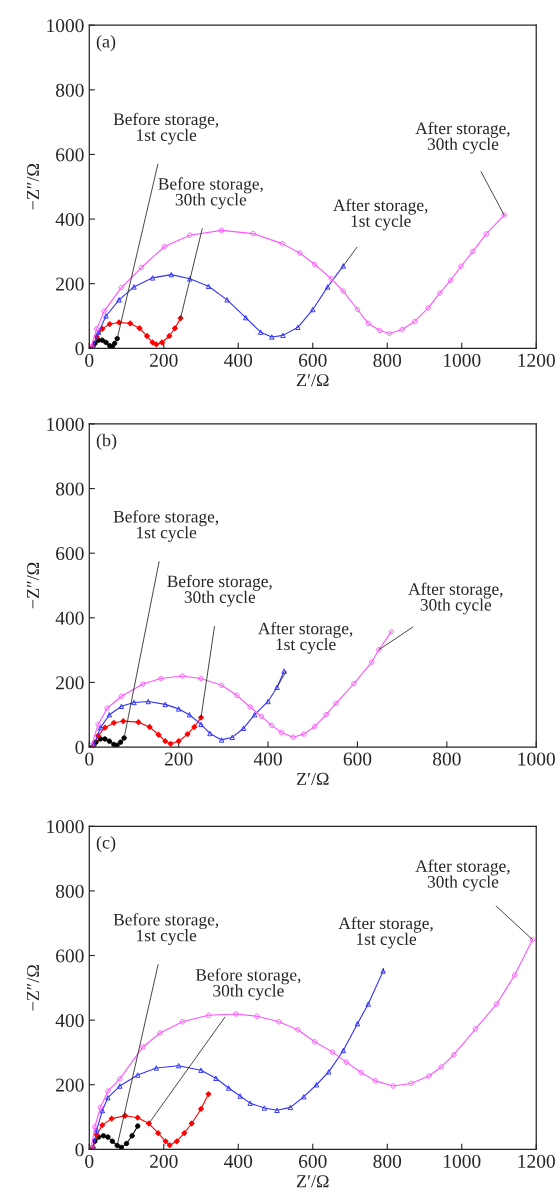 The image size is (558, 1201). What do you see at coordinates (106, 442) in the screenshot?
I see `chart-title: (b)` at bounding box center [106, 442].